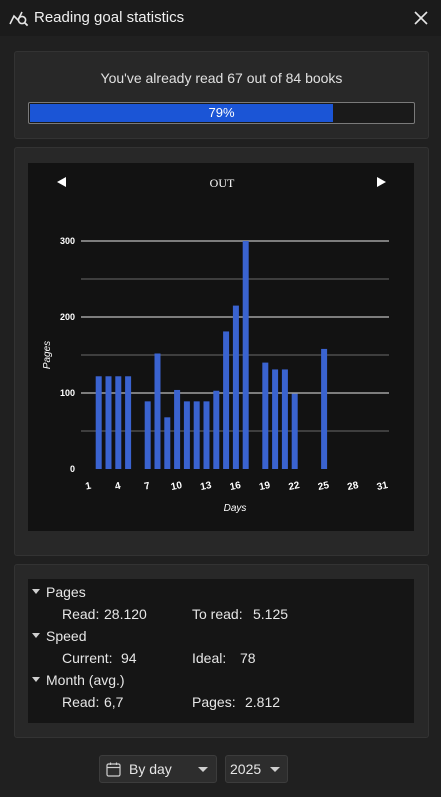  I want to click on y-tick-label: 100, so click(67, 393).